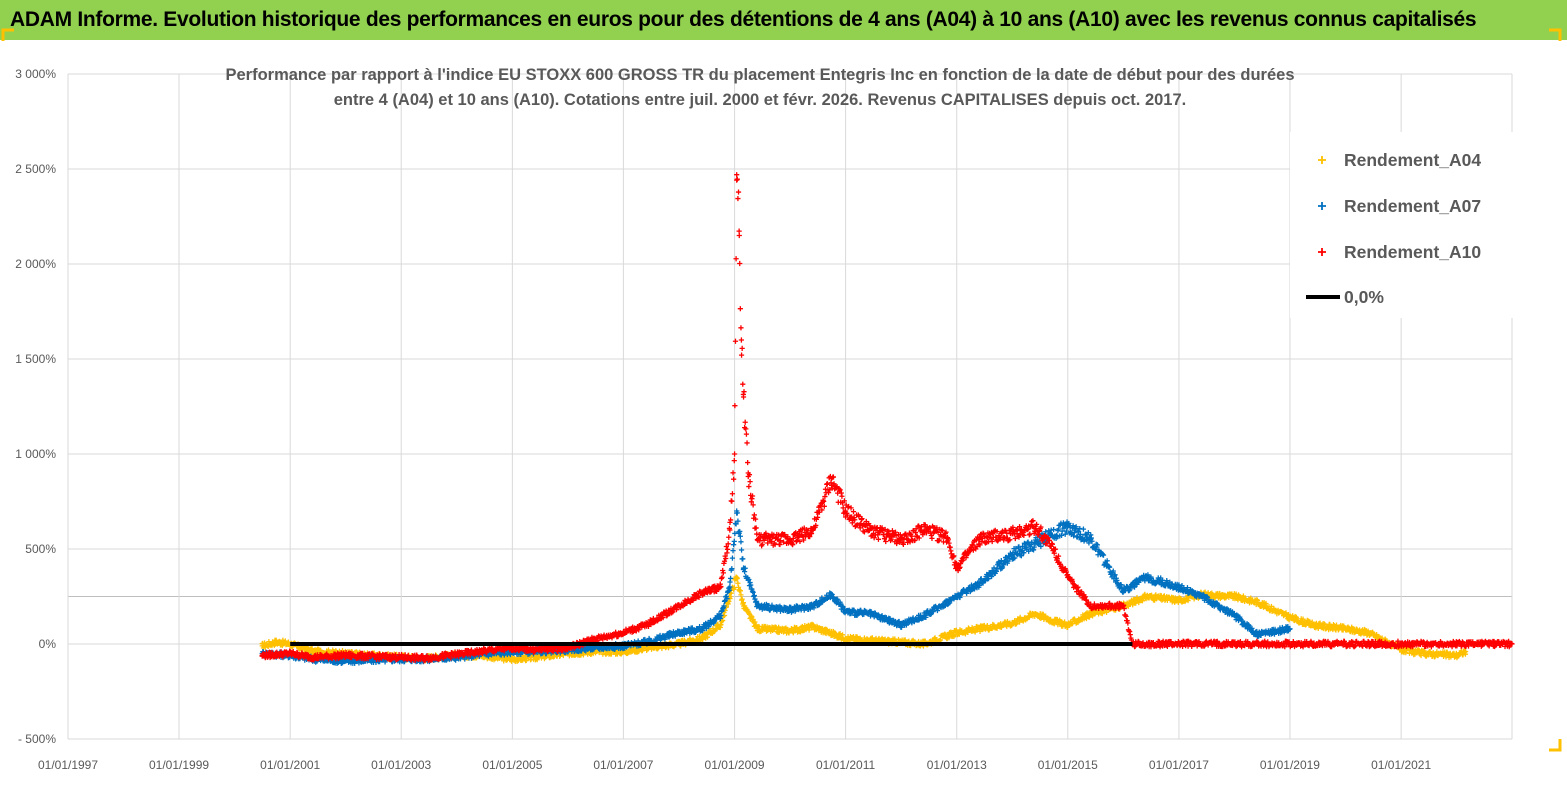  I want to click on y-tick-label: 500%, so click(40, 549).